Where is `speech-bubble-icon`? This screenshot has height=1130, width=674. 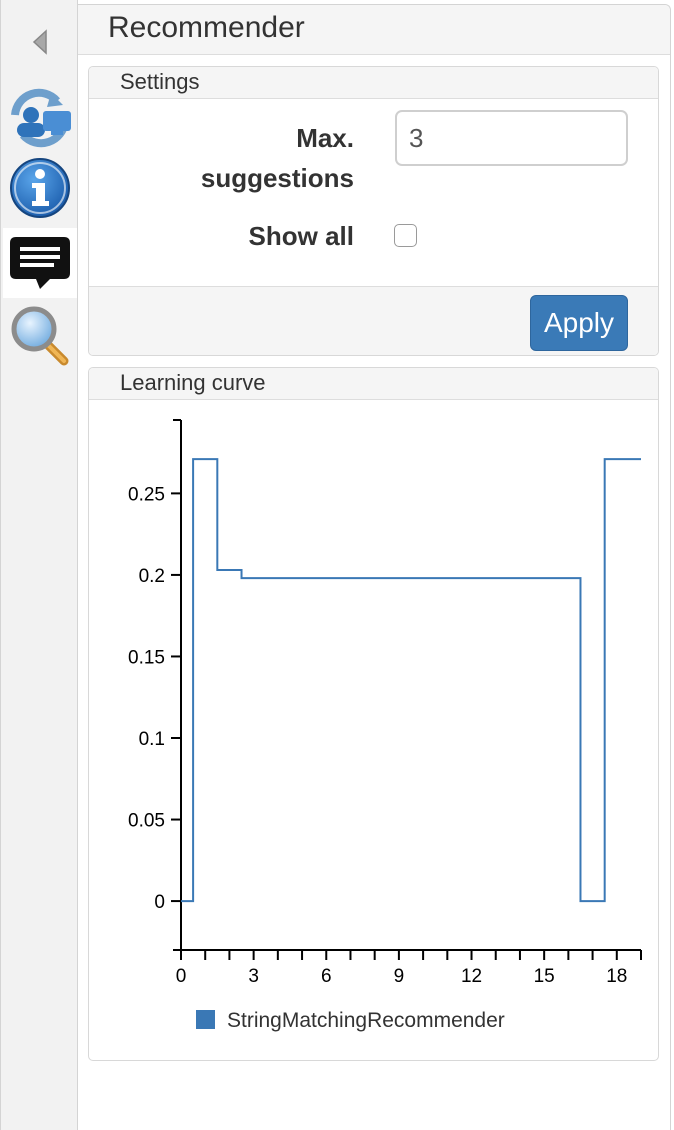
speech-bubble-icon is located at coordinates (40, 263).